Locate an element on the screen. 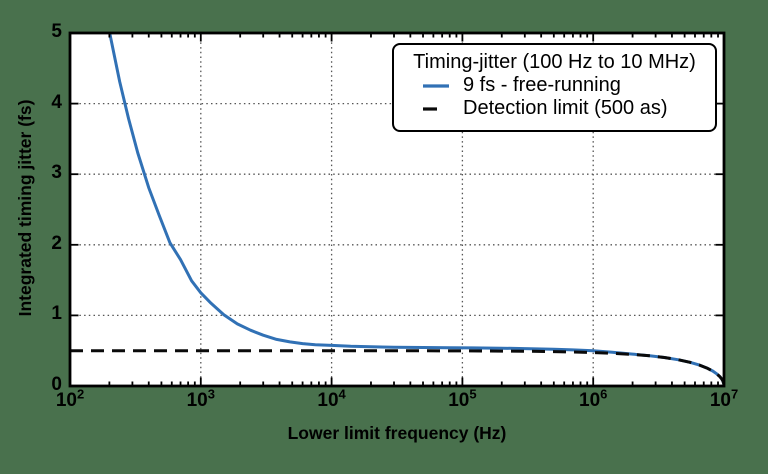 The width and height of the screenshot is (768, 474). legend-entry-detection-limit: Detection limit (500 as) is located at coordinates (554, 108).